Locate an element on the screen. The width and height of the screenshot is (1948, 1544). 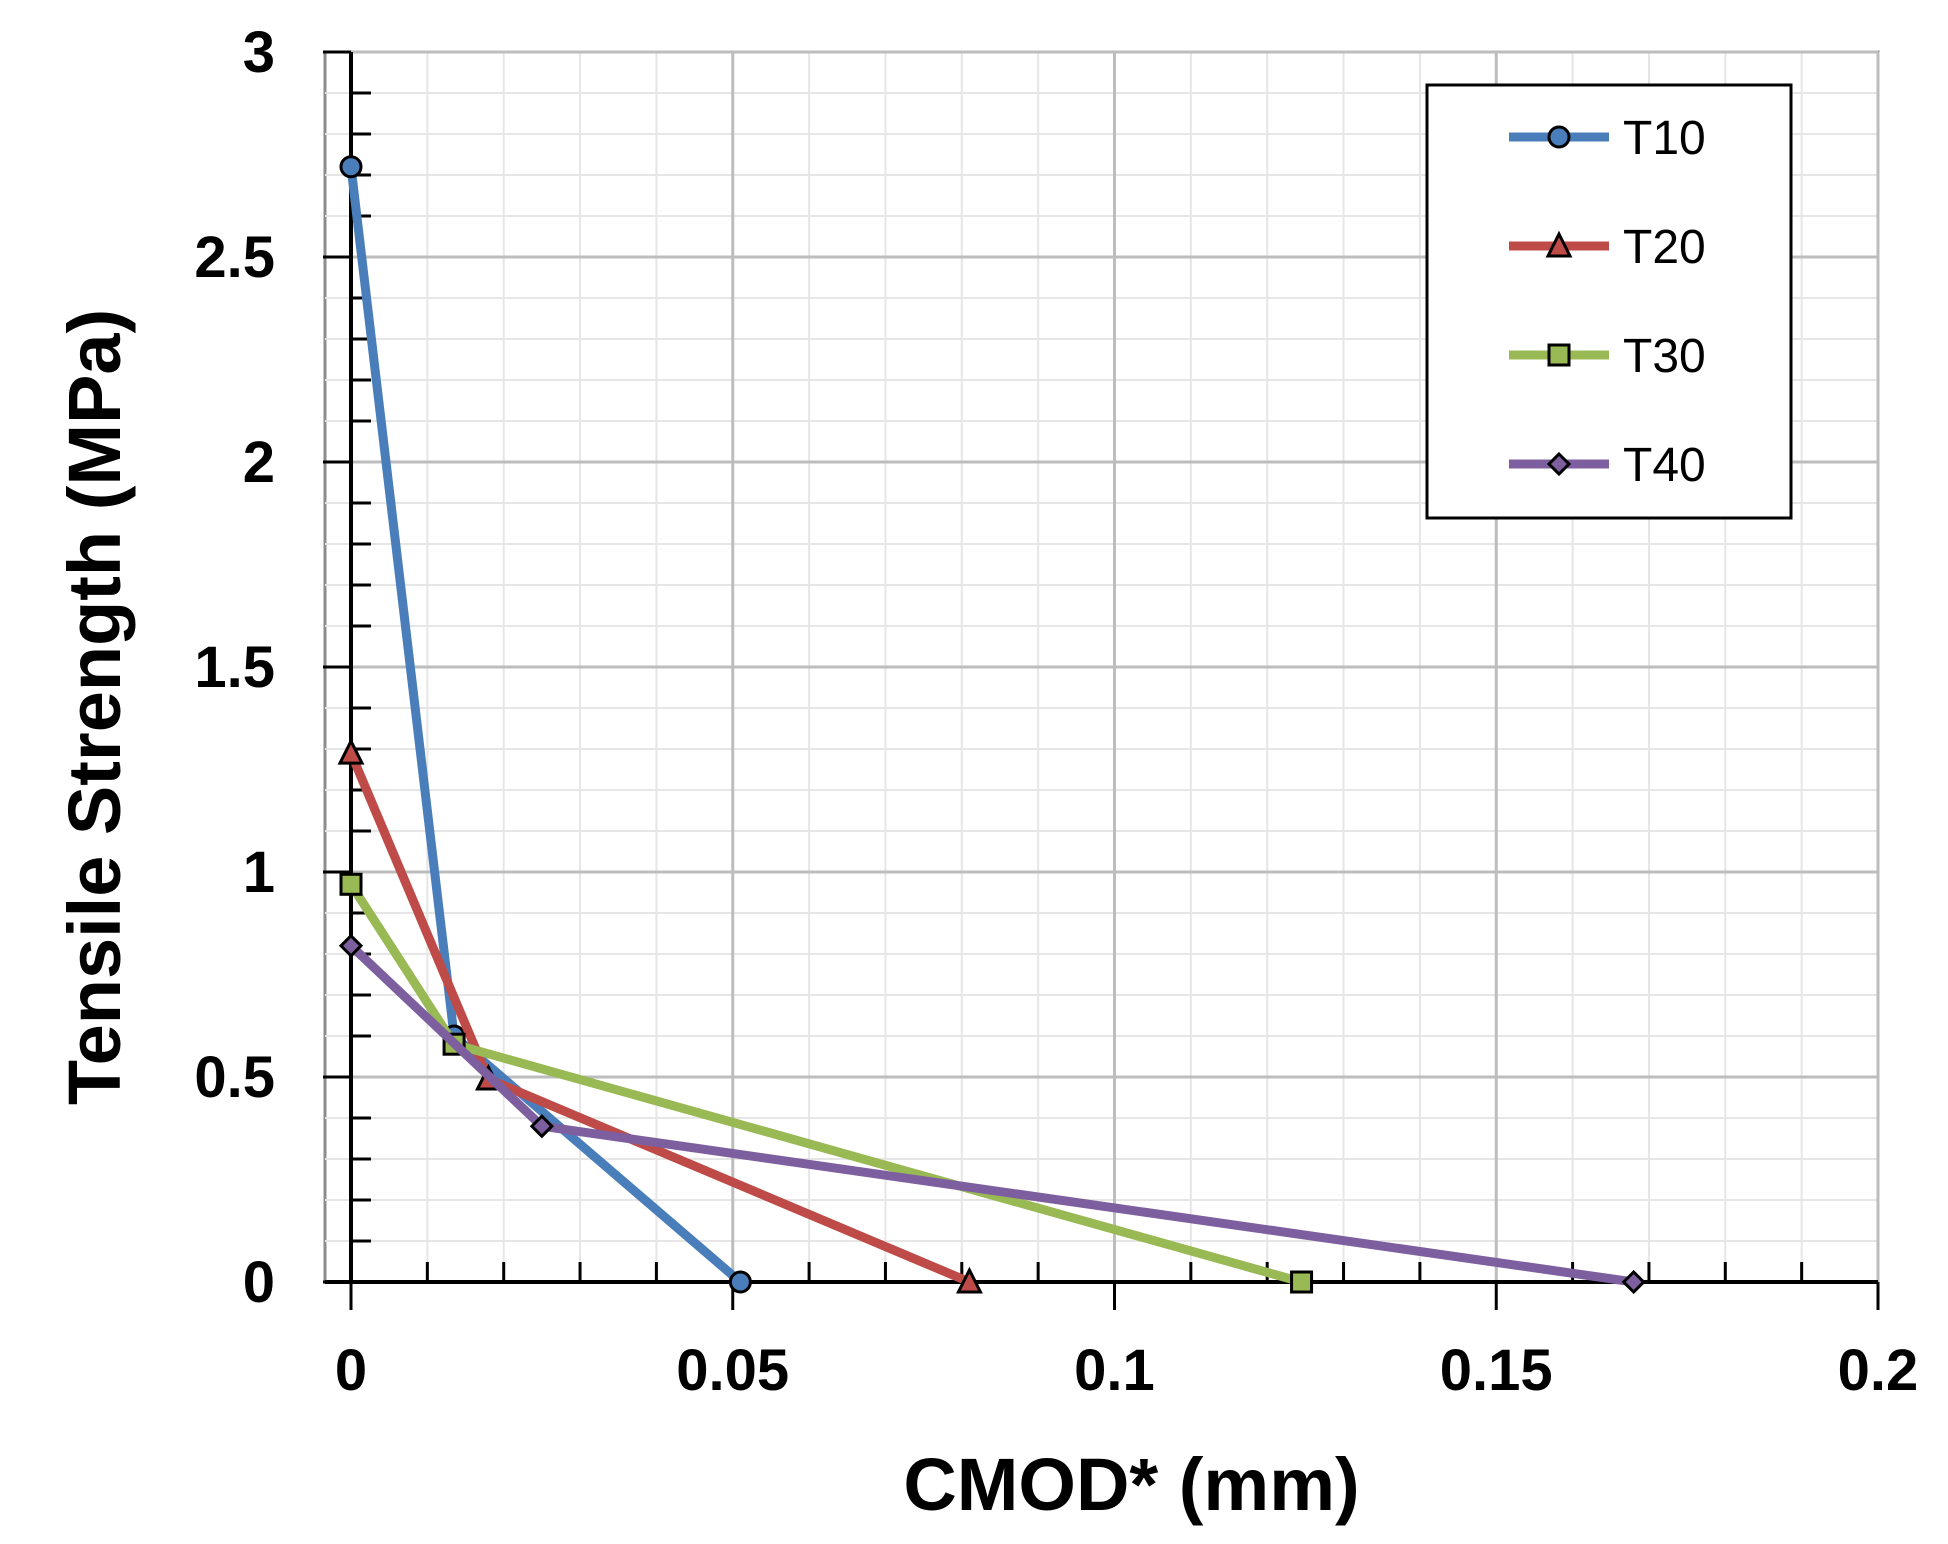
y-tick-label: 1.5 is located at coordinates (234, 667).